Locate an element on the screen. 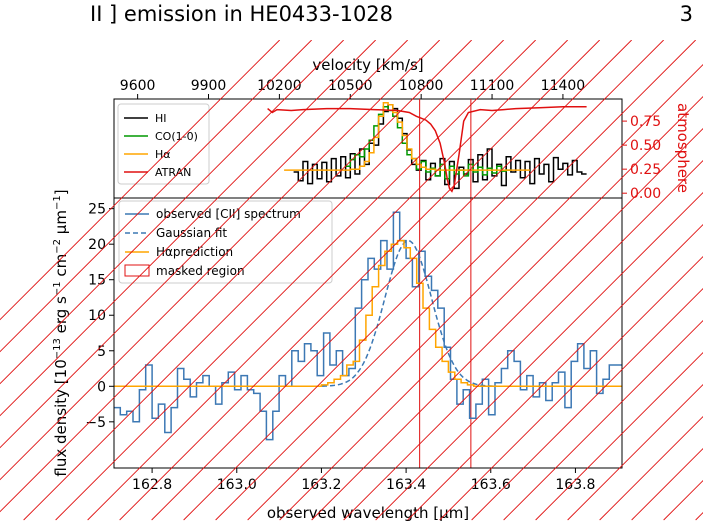 This screenshot has height=525, width=703. bottom-x-tick-label: 163.8 is located at coordinates (575, 485).